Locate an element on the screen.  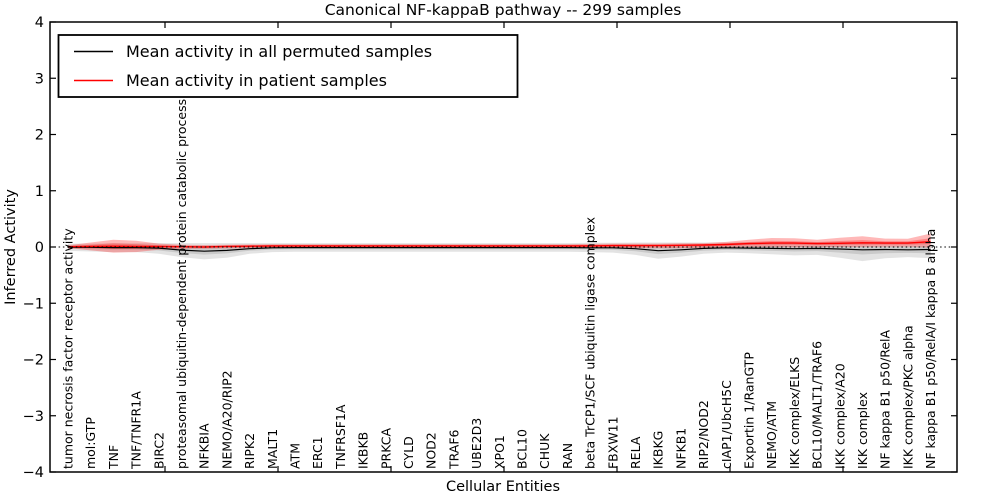
x-category-label: ATM is located at coordinates (295, 456).